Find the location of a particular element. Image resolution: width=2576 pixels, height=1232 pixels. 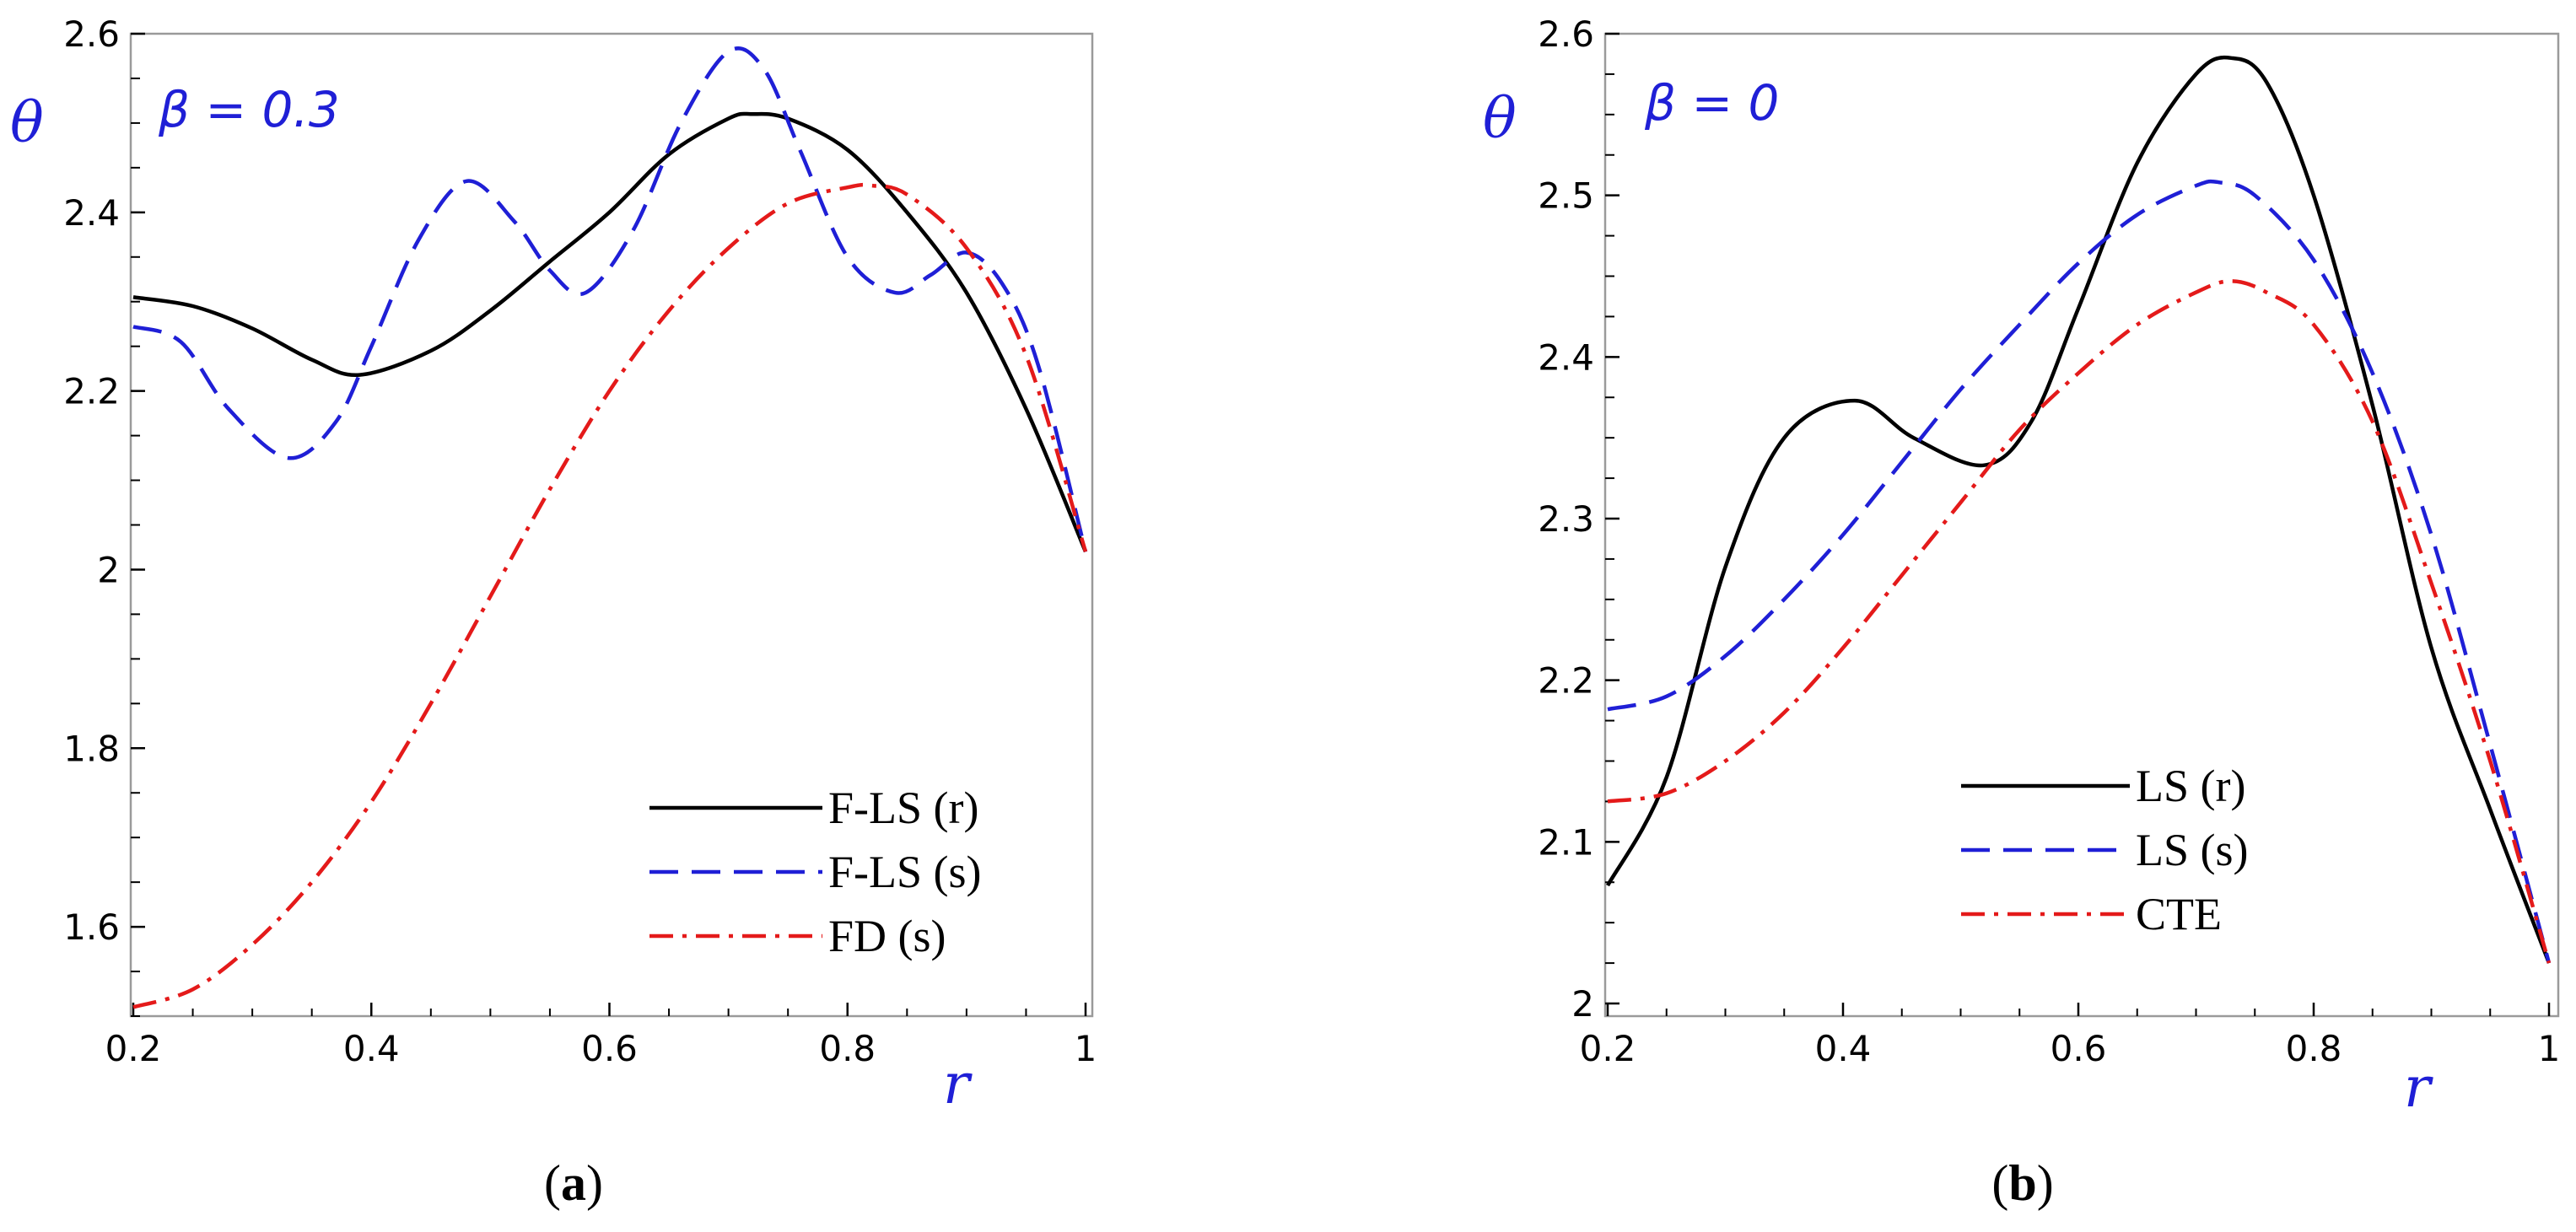

legend-label: F-LS (s) is located at coordinates (905, 872).